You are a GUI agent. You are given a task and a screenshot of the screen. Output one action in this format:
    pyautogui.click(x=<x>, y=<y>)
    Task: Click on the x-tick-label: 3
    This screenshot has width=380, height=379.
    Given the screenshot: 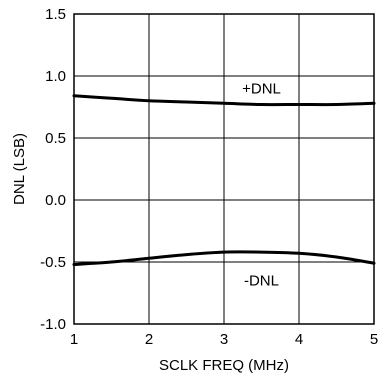 What is the action you would take?
    pyautogui.click(x=224, y=339)
    